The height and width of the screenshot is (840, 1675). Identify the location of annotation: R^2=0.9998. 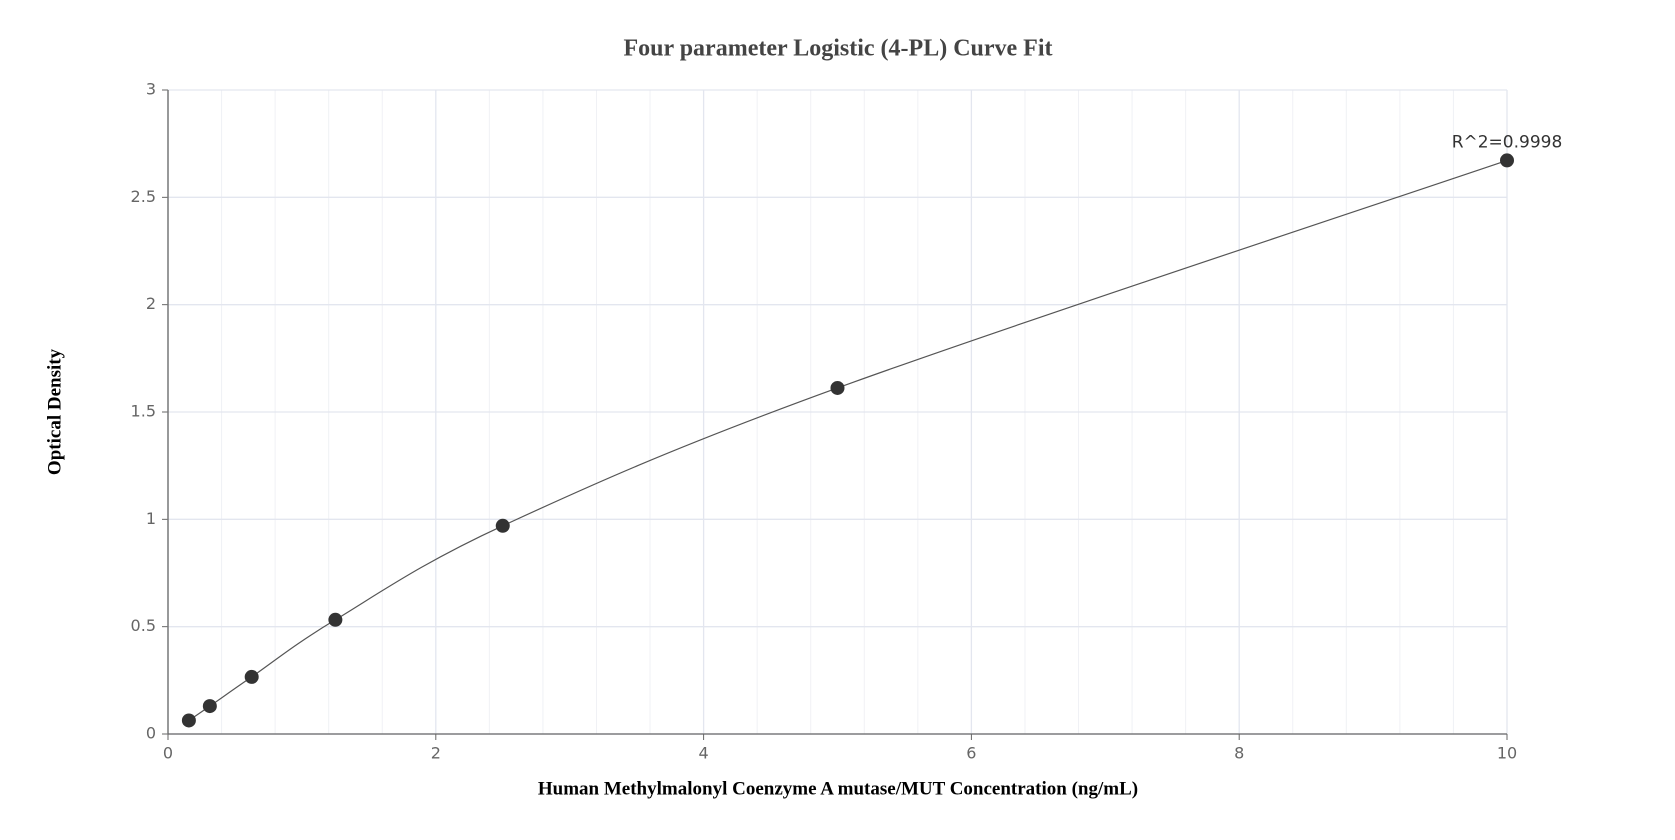
(1507, 142).